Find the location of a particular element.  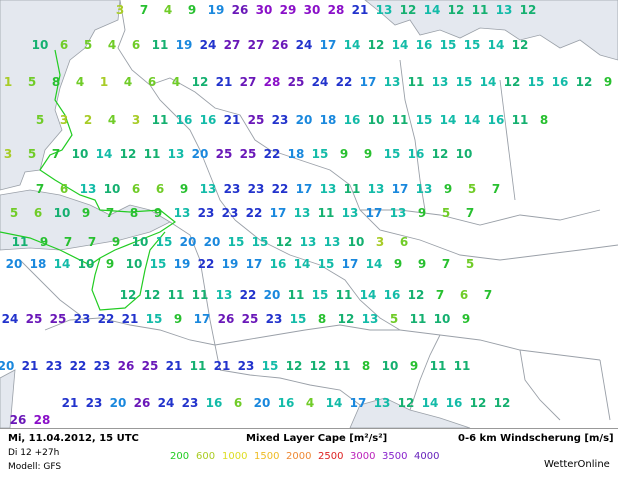

shear-value: 28 is located at coordinates (336, 10).